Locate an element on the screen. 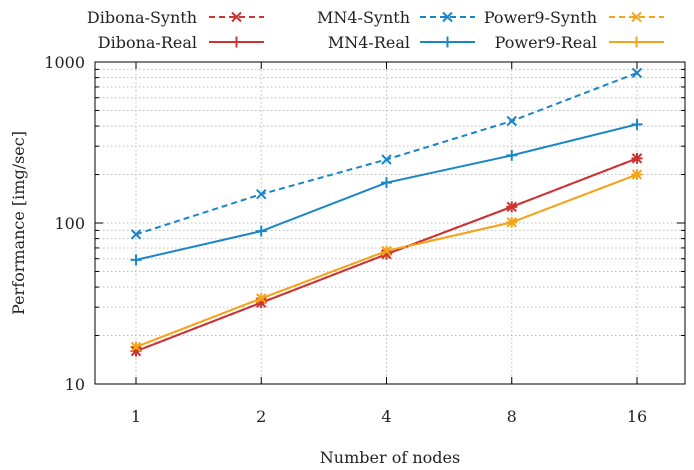 This screenshot has width=694, height=470. x-tick-label: 2 is located at coordinates (261, 416).